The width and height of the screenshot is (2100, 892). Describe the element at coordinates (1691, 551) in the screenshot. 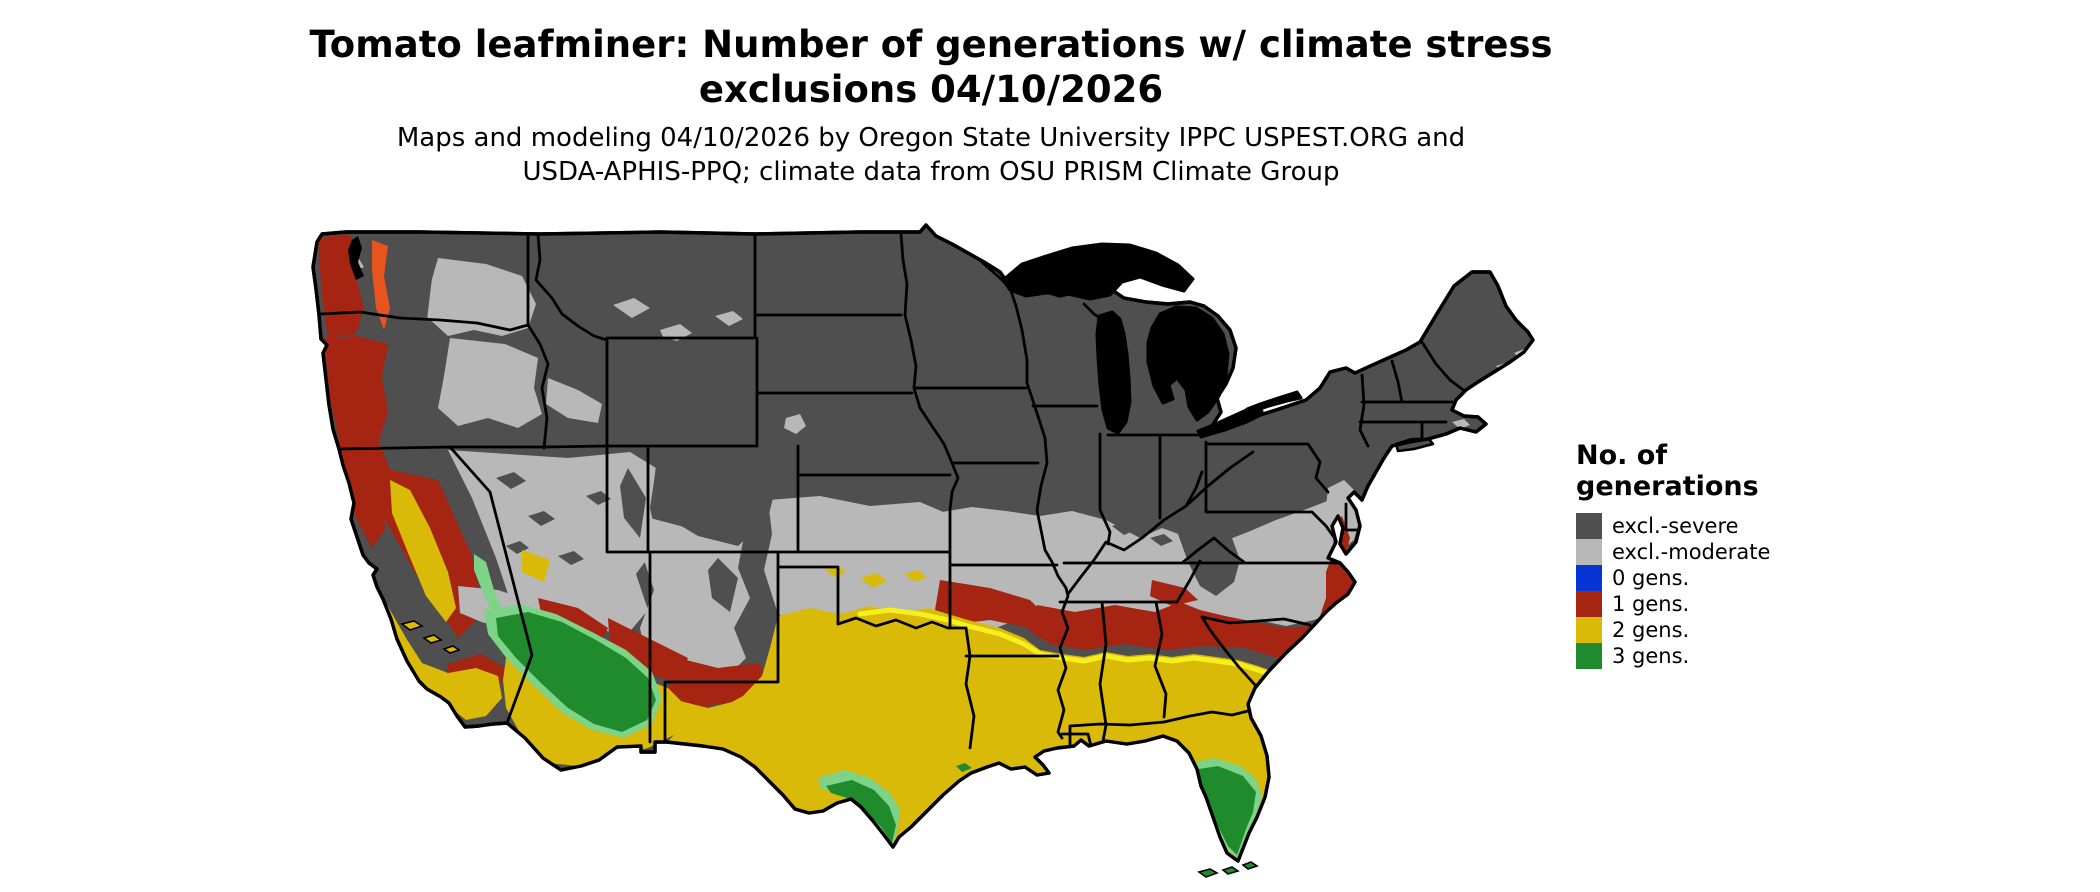

I see `legend-label: excl.-moderate` at that location.